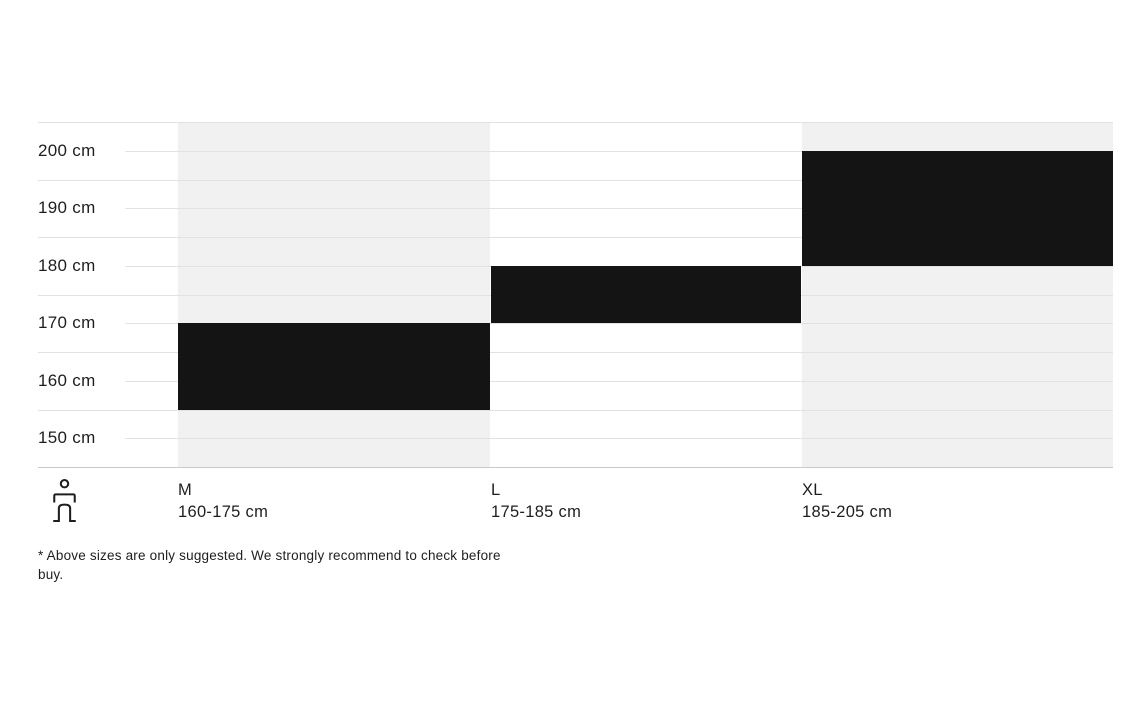  Describe the element at coordinates (619, 151) in the screenshot. I see `gridline-200cm` at that location.